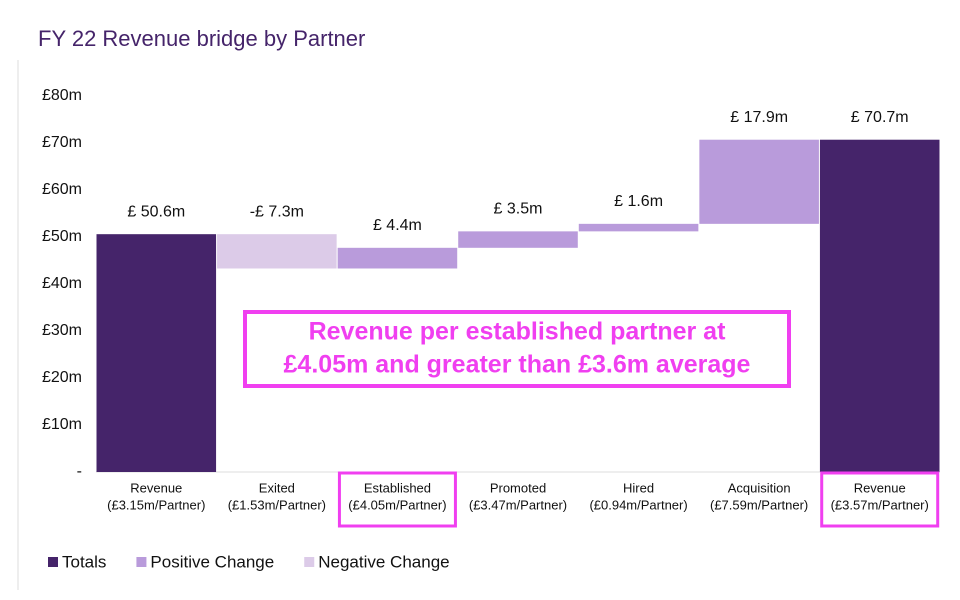 The image size is (960, 600). Describe the element at coordinates (518, 487) in the screenshot. I see `x-tick-label: Promoted` at that location.